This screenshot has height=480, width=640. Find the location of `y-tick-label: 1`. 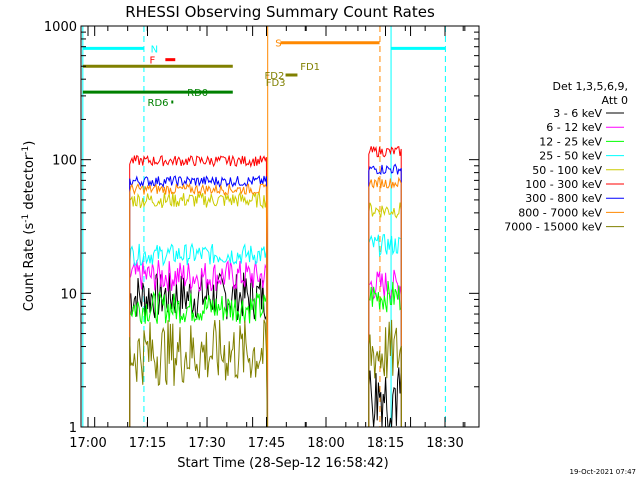

y-tick-label: 1 is located at coordinates (73, 428).